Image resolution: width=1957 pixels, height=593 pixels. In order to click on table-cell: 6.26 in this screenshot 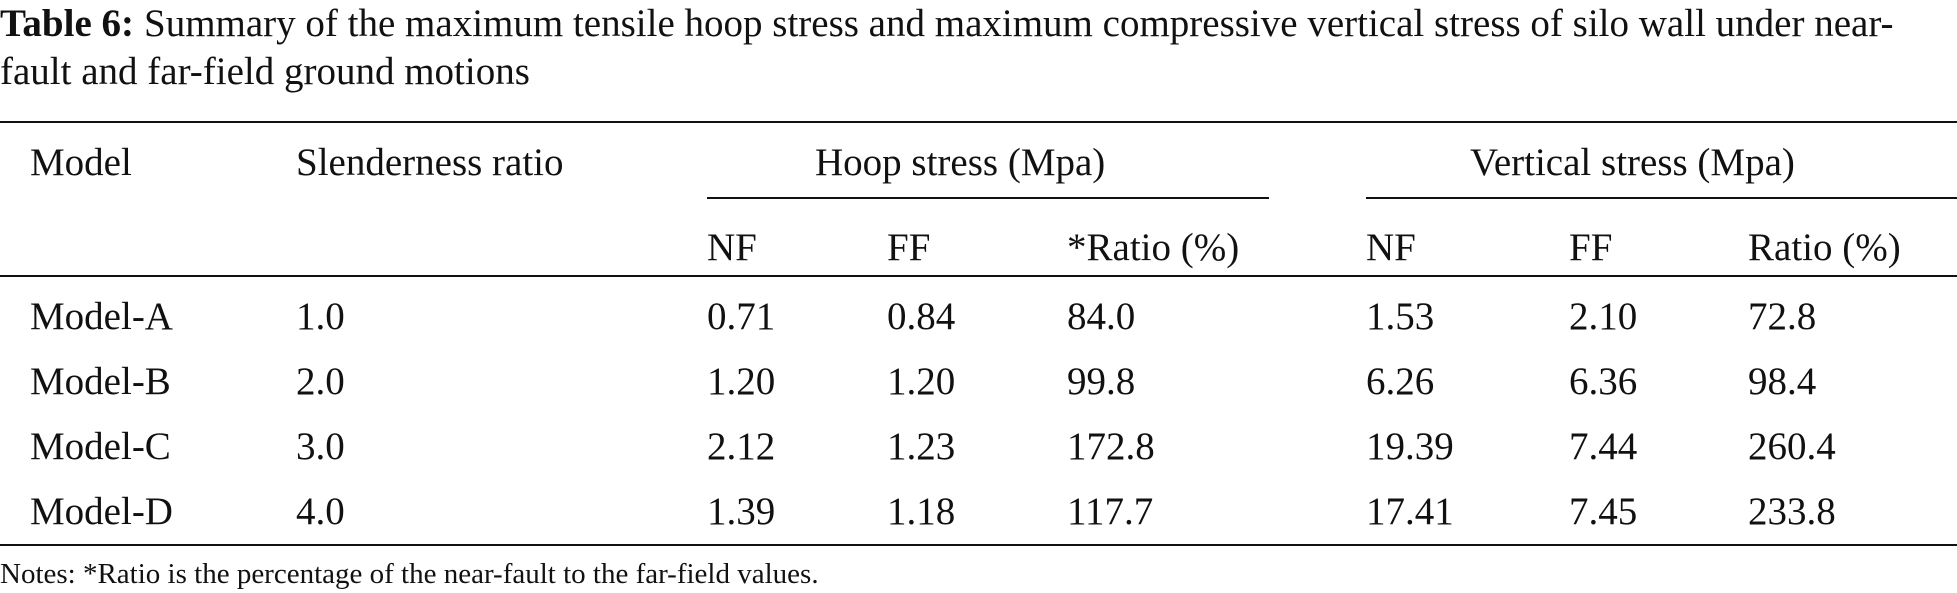, I will do `click(1400, 381)`.